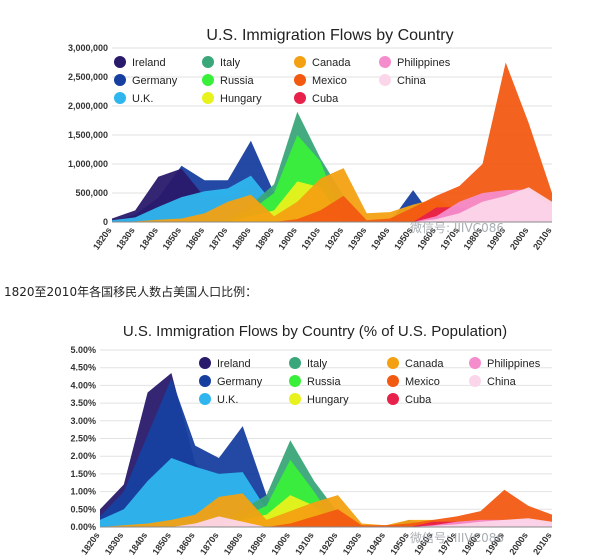  Describe the element at coordinates (329, 35) in the screenshot. I see `chart-title: U.S. Immigration Flows by Country` at that location.